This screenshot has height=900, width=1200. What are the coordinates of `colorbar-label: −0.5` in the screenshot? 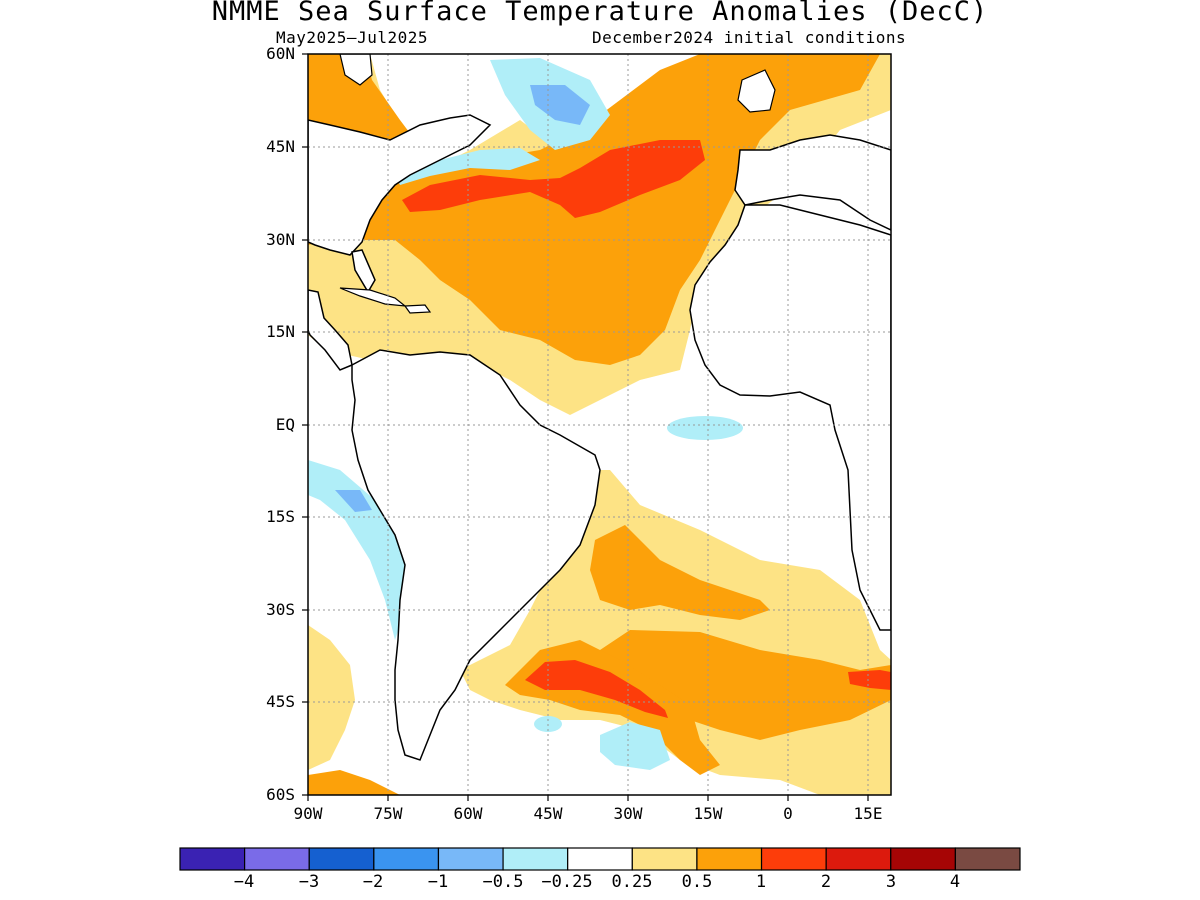 It's located at (503, 882).